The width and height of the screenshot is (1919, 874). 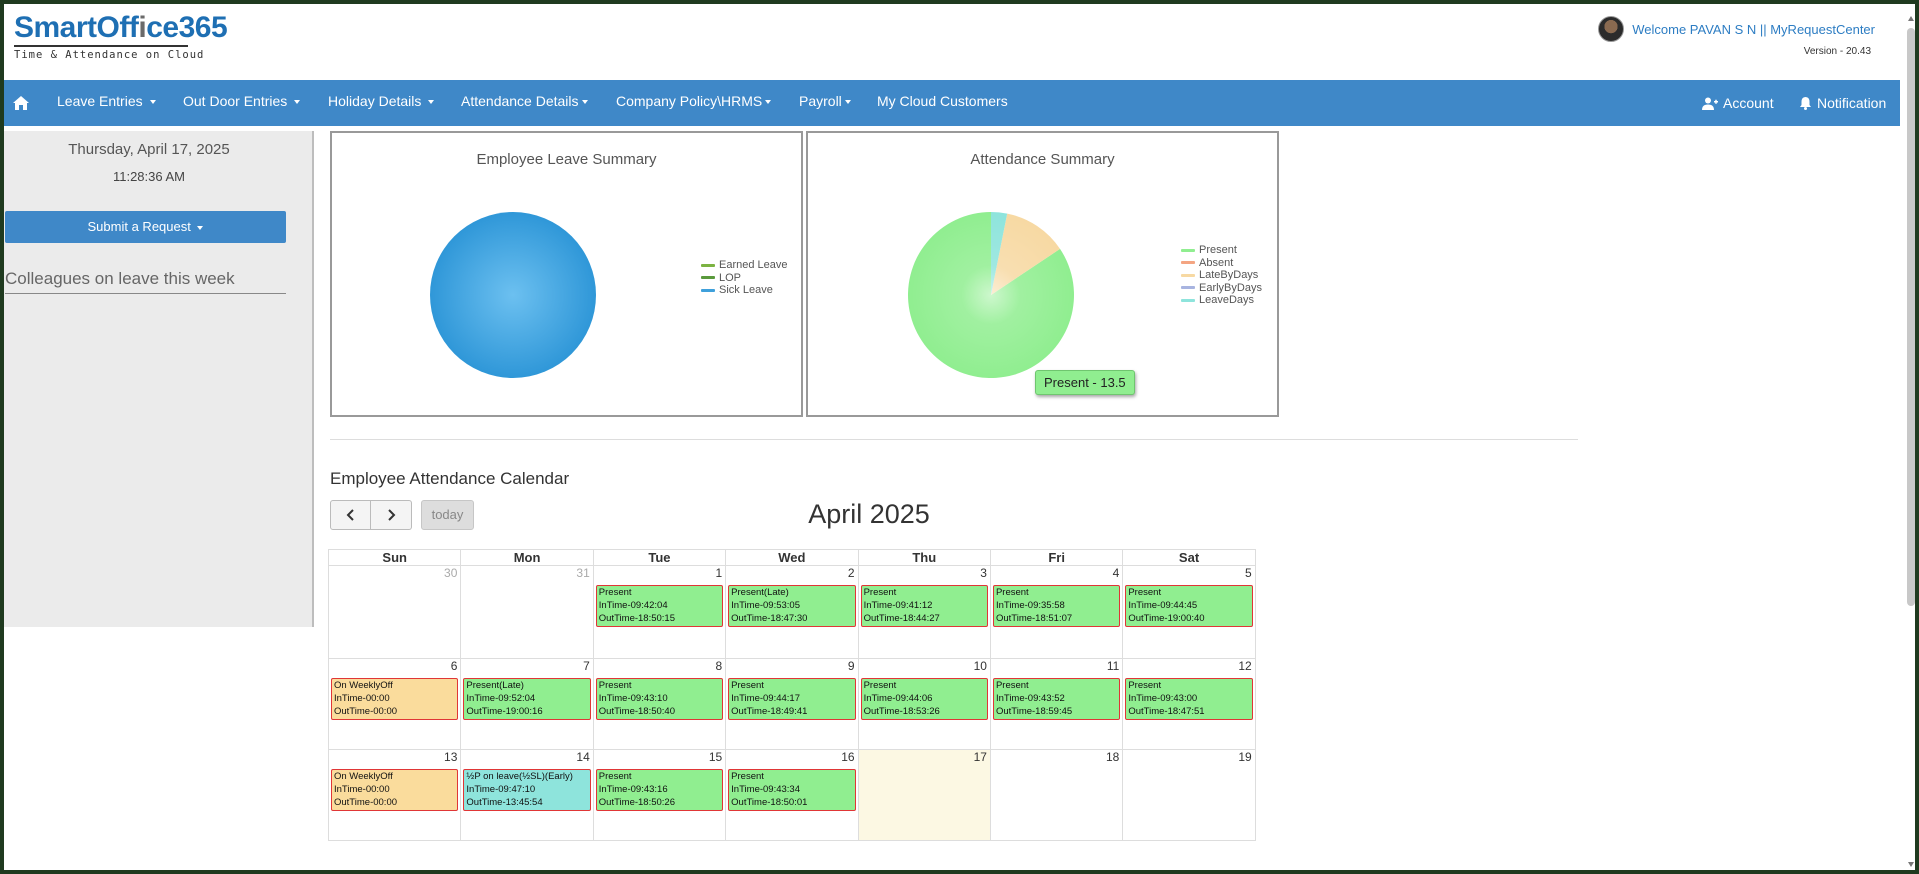 I want to click on nav-label: Out Door Entries, so click(x=235, y=101).